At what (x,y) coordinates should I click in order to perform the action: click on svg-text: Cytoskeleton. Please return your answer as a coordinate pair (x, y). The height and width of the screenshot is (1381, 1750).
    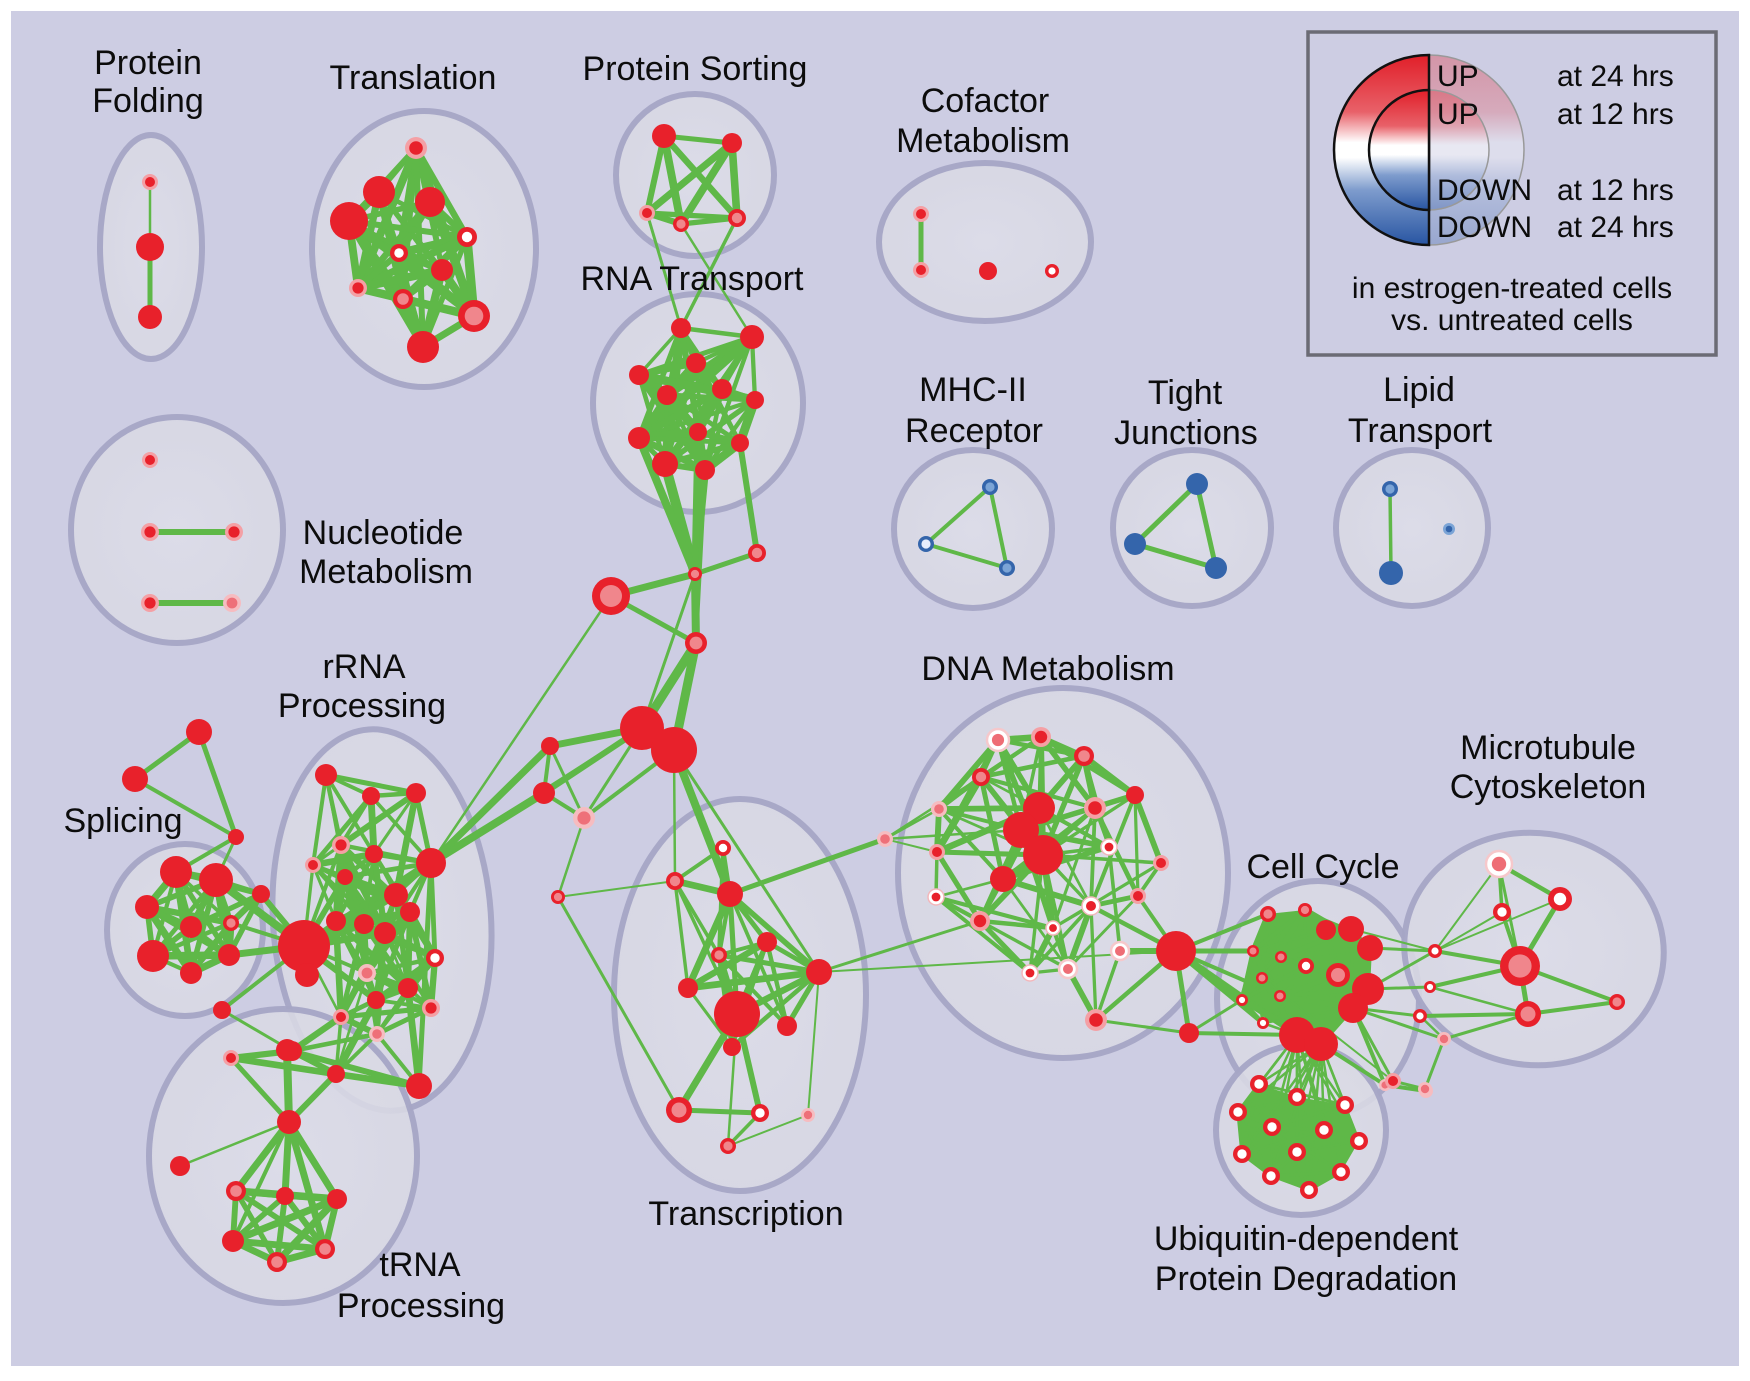
    Looking at the image, I should click on (1548, 787).